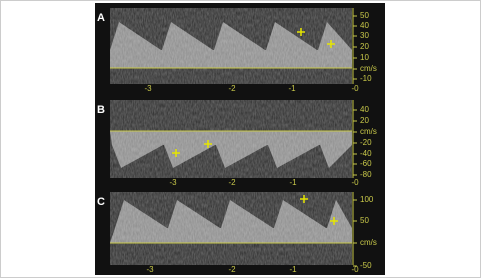 The height and width of the screenshot is (278, 481). What do you see at coordinates (364, 57) in the screenshot?
I see `y-tick-label: 10` at bounding box center [364, 57].